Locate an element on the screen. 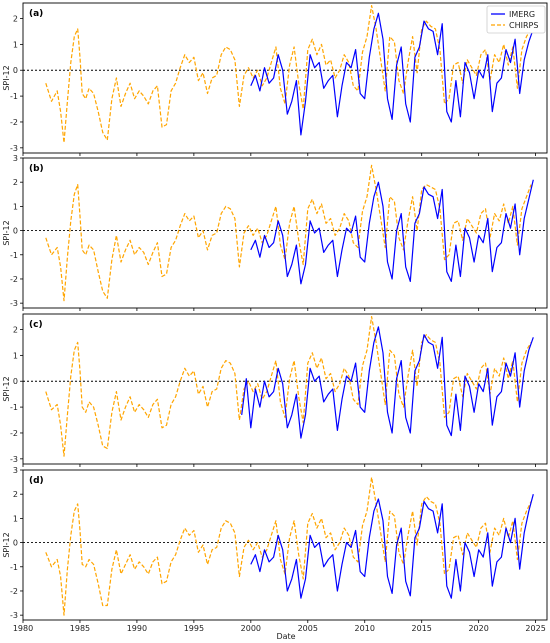 The height and width of the screenshot is (643, 550). legend-label-chirps: CHIRPS is located at coordinates (523, 25).